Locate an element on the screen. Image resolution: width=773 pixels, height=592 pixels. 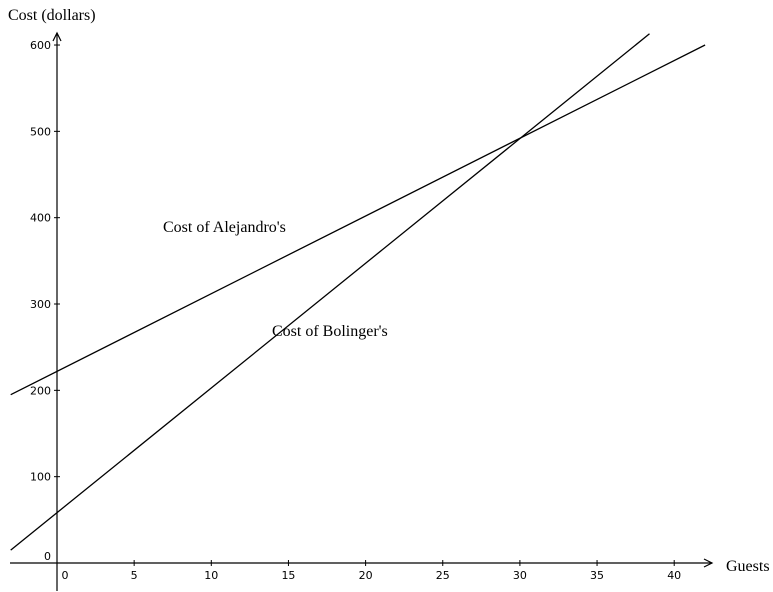
x-axis-ticks: 0 5 10 15 20 25 30 35 40 is located at coordinates (371, 571).